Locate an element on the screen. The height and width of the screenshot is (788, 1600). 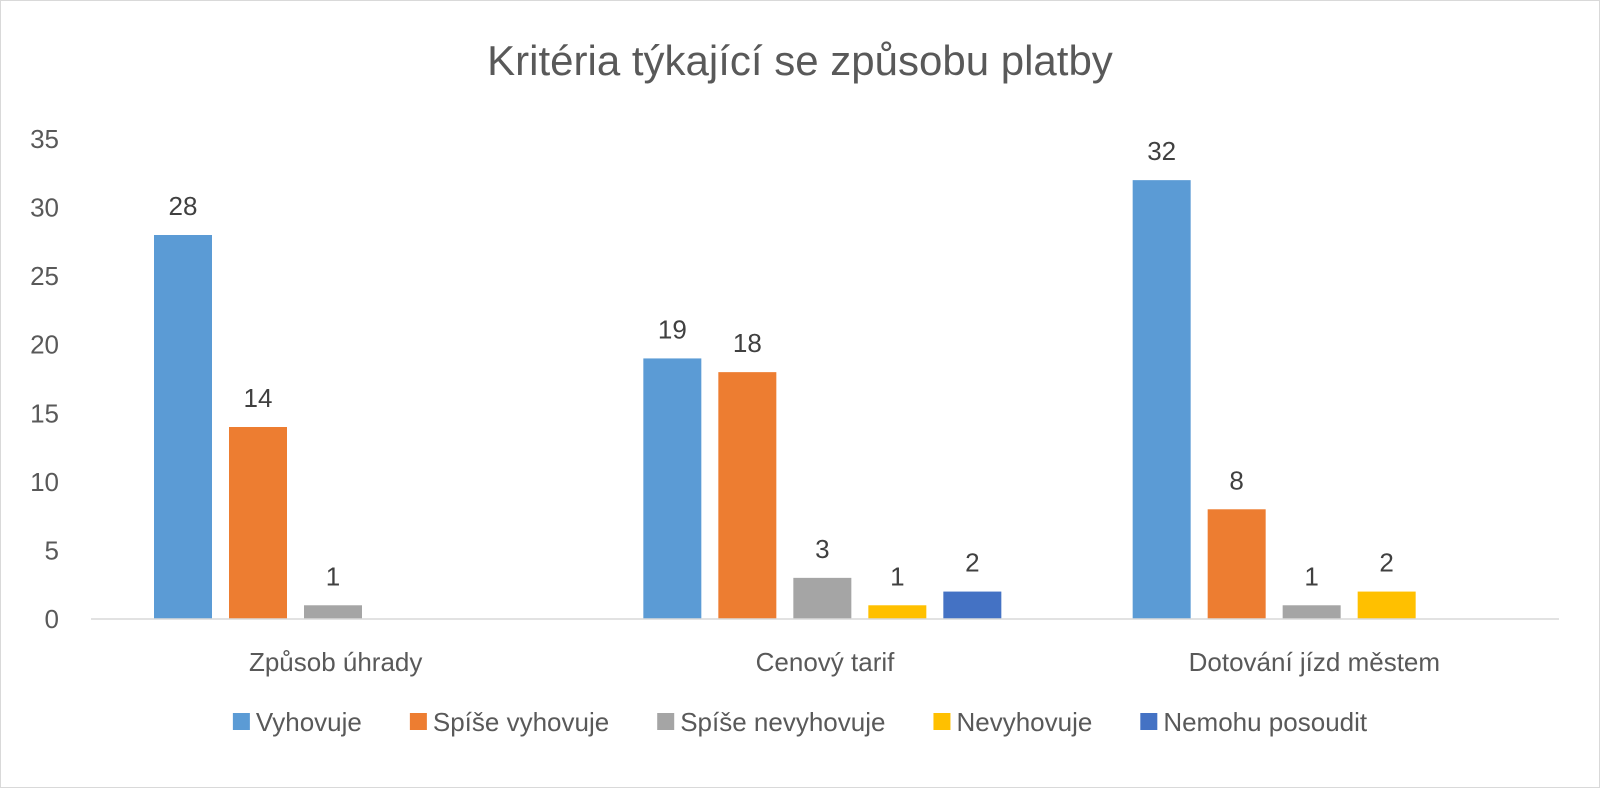
y-tick-label: 35 is located at coordinates (44, 139).